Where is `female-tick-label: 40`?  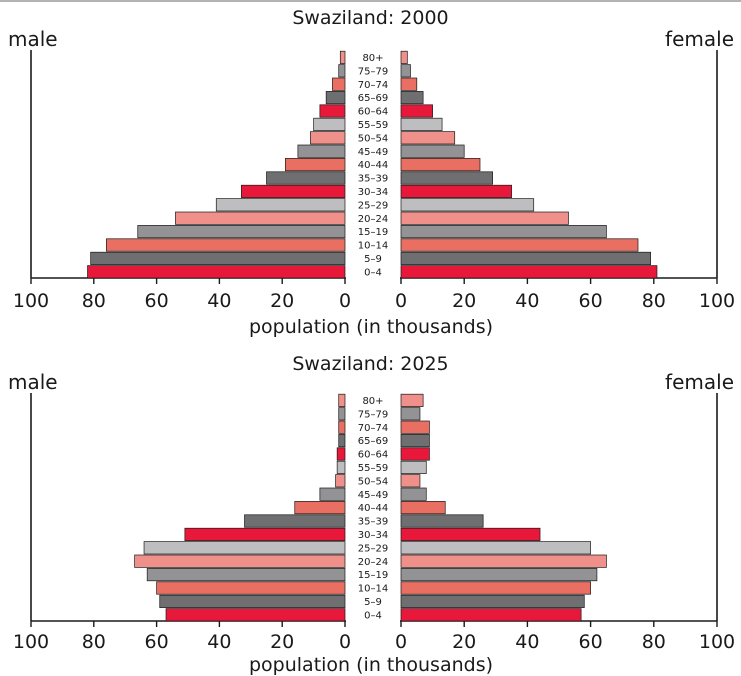 female-tick-label: 40 is located at coordinates (527, 642).